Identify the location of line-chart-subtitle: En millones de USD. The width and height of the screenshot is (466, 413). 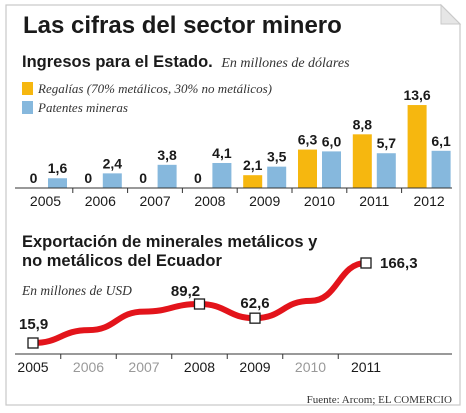
(76, 290).